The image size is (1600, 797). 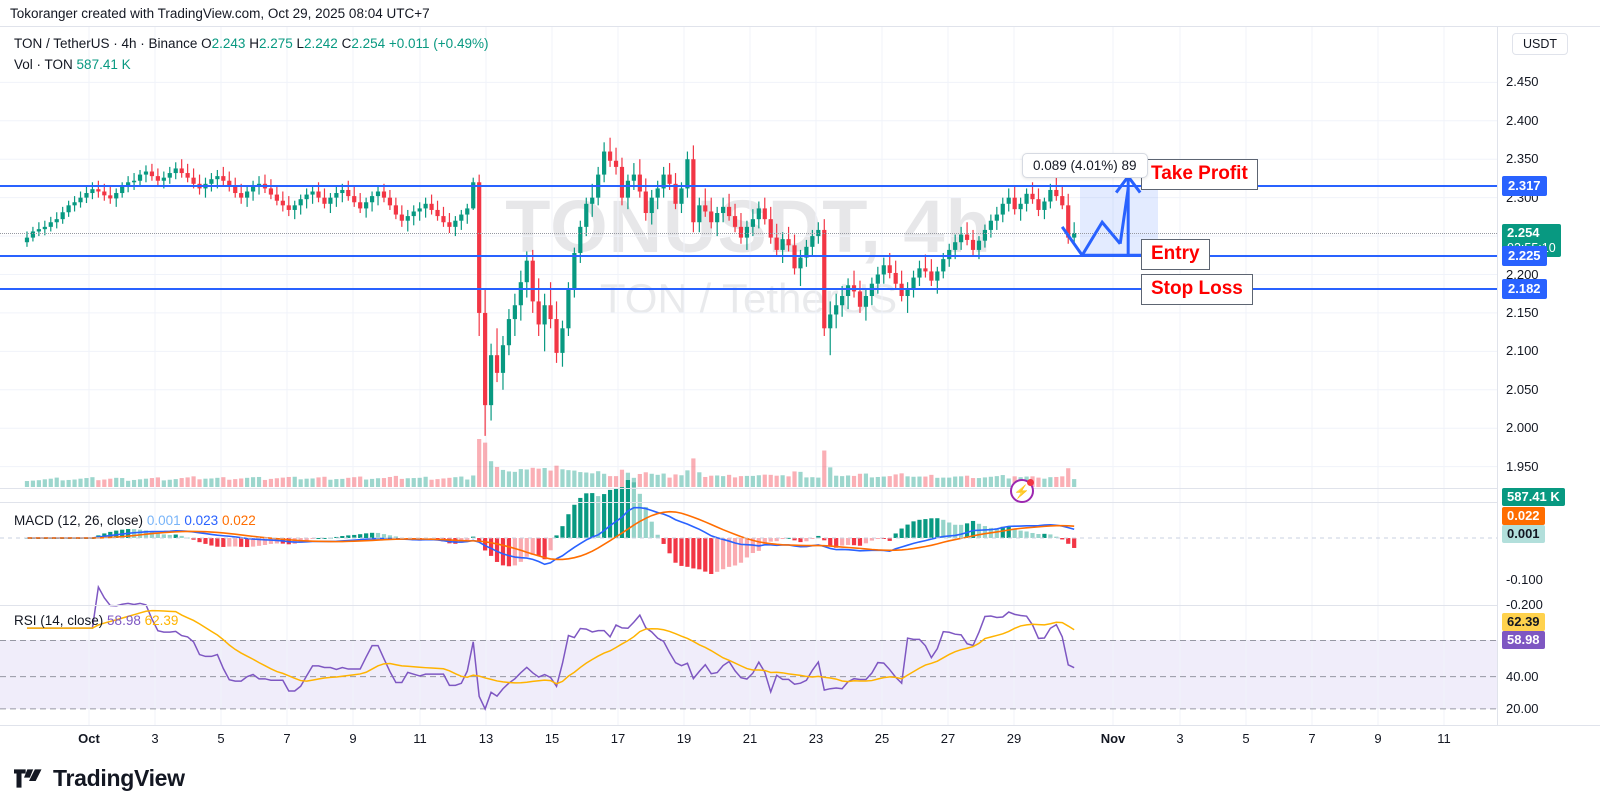 I want to click on legend-volume-label: Vol · TON, so click(x=43, y=64).